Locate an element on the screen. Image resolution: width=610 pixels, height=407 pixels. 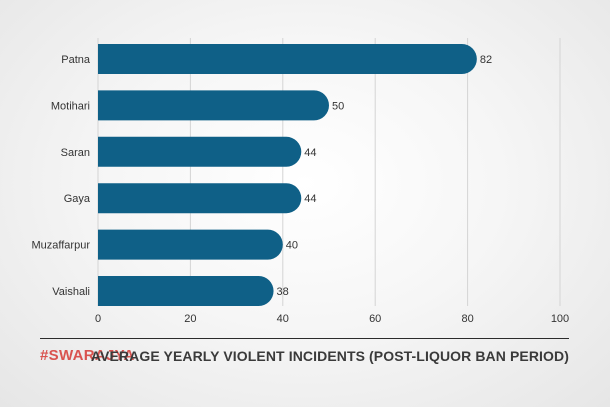
category-label: Saran is located at coordinates (75, 153).